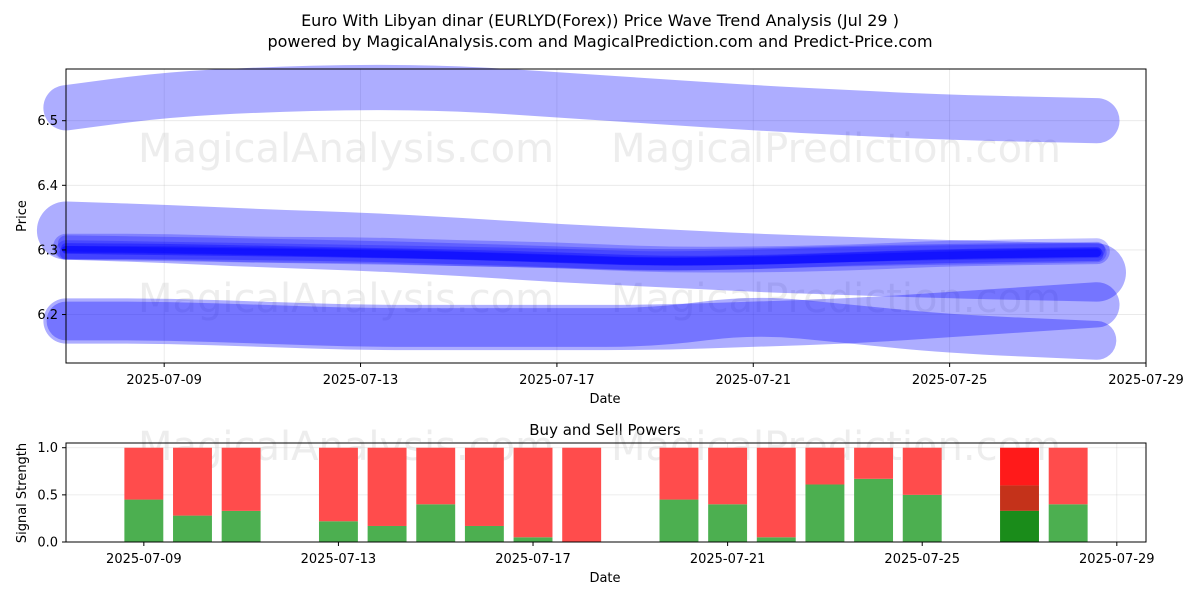 This screenshot has height=600, width=1200. What do you see at coordinates (47, 315) in the screenshot?
I see `y-tick-label: 6.2` at bounding box center [47, 315].